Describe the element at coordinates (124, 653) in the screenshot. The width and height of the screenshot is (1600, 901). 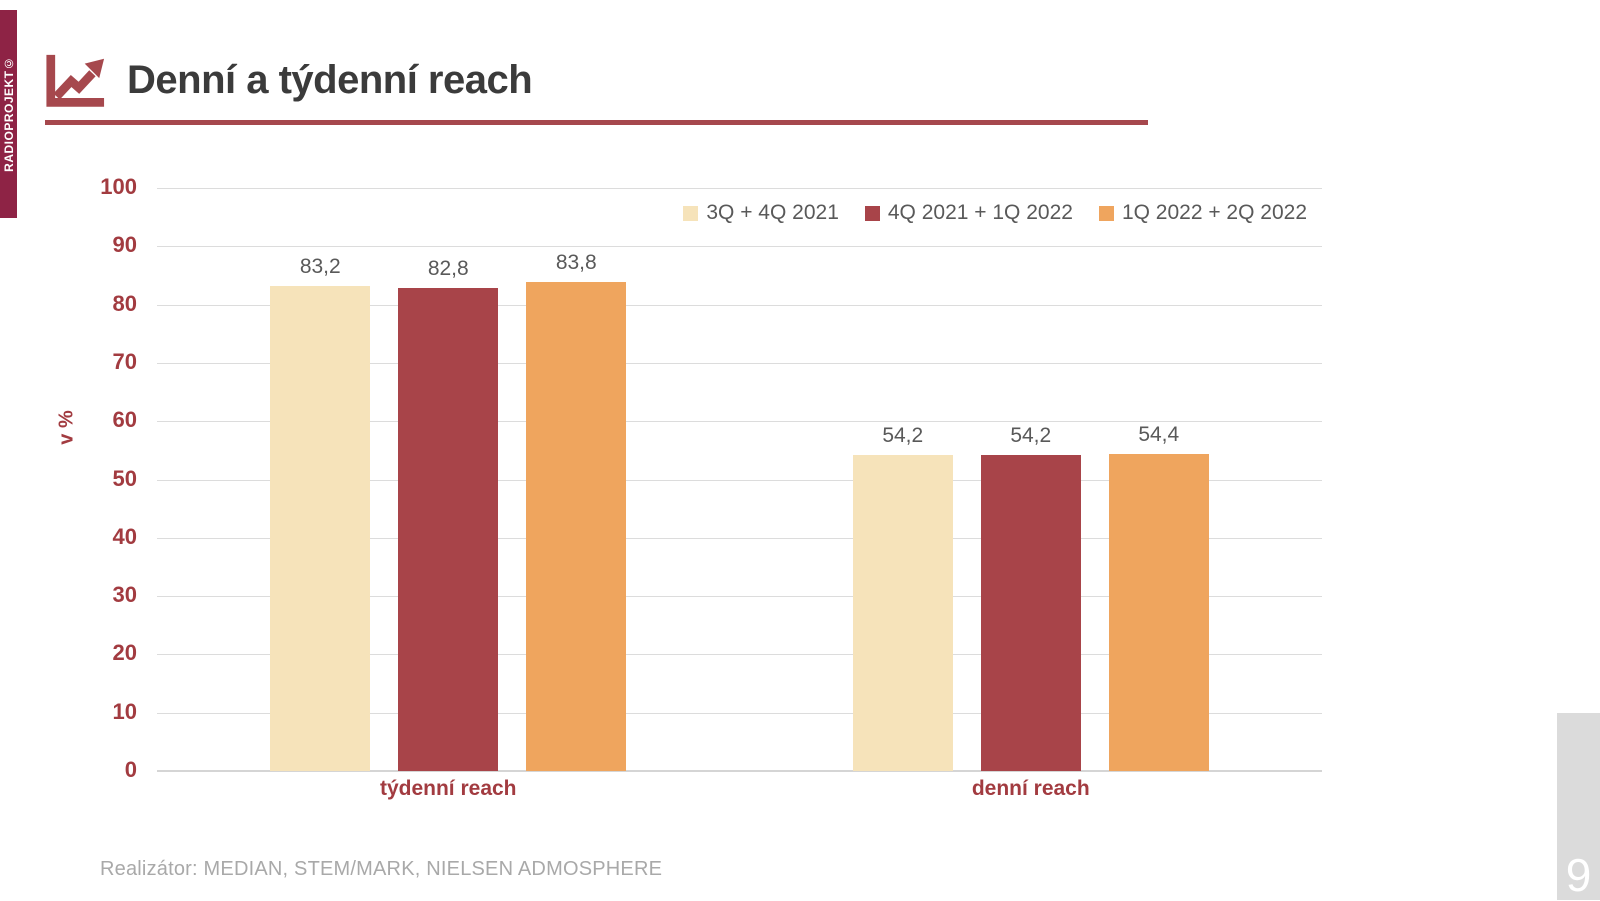
I see `y-tick-label-20: 20` at that location.